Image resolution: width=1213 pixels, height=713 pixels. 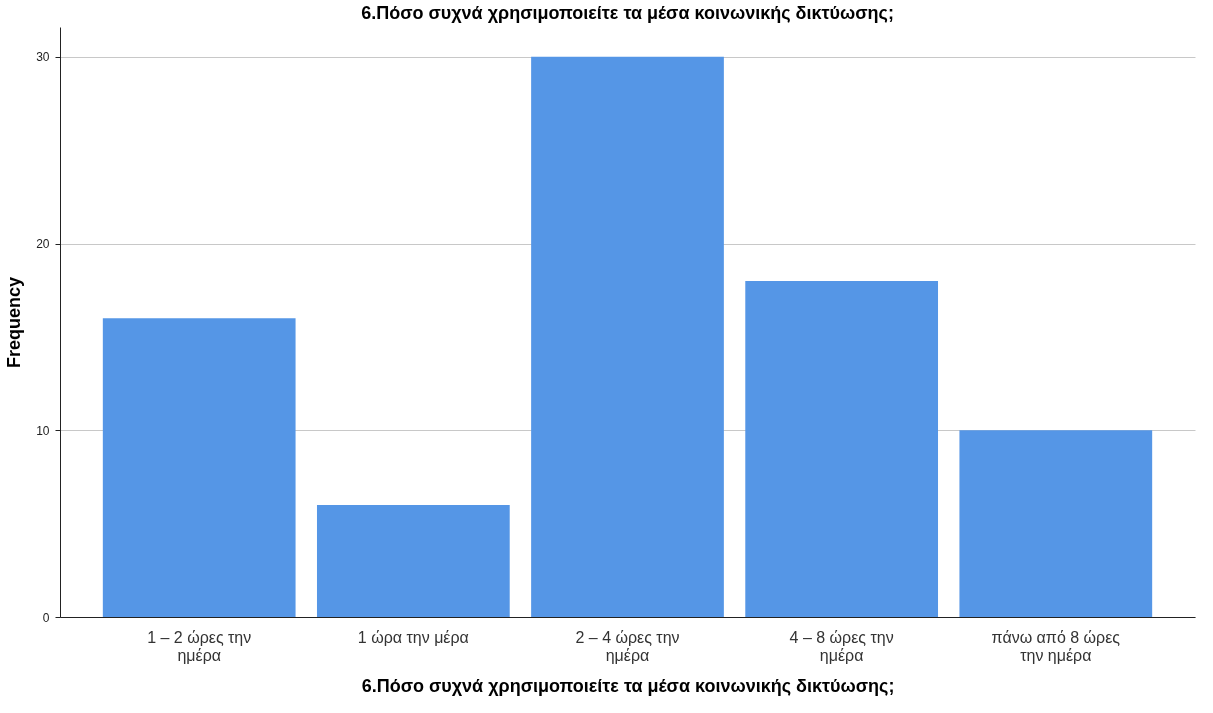 I want to click on x-axis-title: 6.Πόσο συχνά χρησιμοποιείτε τα μέσα κοινωνικής δικτύωσης;, so click(x=628, y=685).